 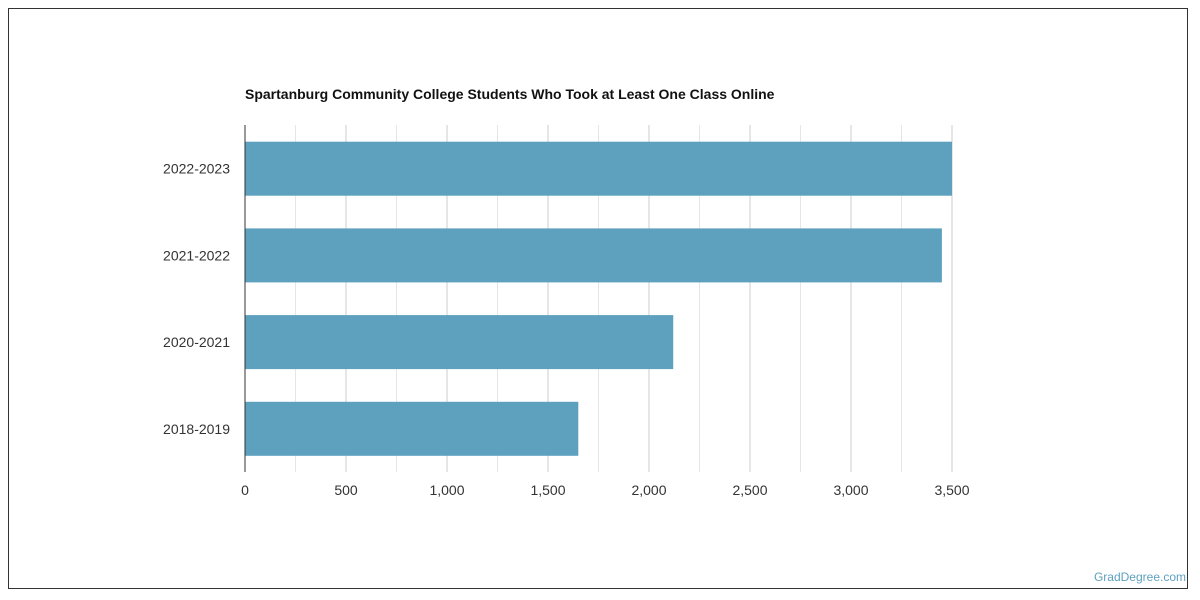 What do you see at coordinates (547, 490) in the screenshot?
I see `x-tick-label: 1,500` at bounding box center [547, 490].